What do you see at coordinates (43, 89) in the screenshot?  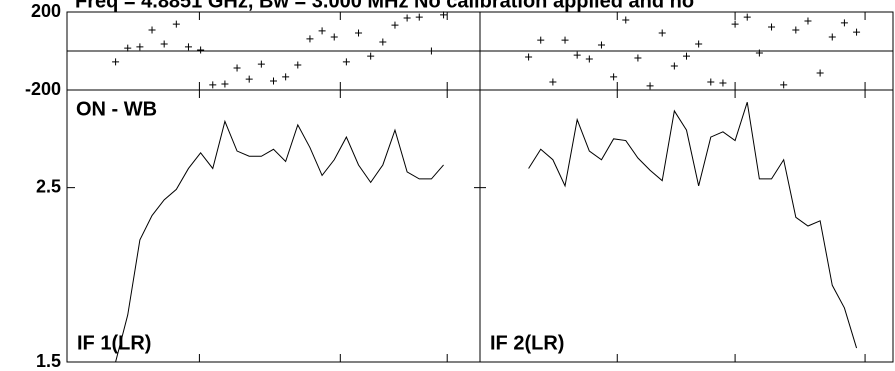 I see `y-tick-label: -200` at bounding box center [43, 89].